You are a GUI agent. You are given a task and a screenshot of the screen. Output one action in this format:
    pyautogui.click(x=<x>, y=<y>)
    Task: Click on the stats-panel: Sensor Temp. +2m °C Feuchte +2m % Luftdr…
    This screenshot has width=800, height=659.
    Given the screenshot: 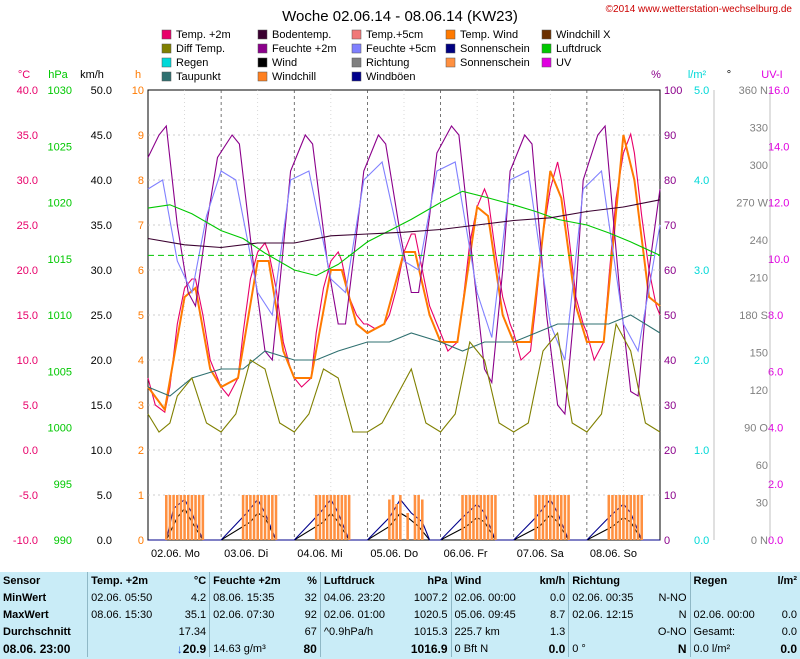 What is the action you would take?
    pyautogui.click(x=400, y=615)
    